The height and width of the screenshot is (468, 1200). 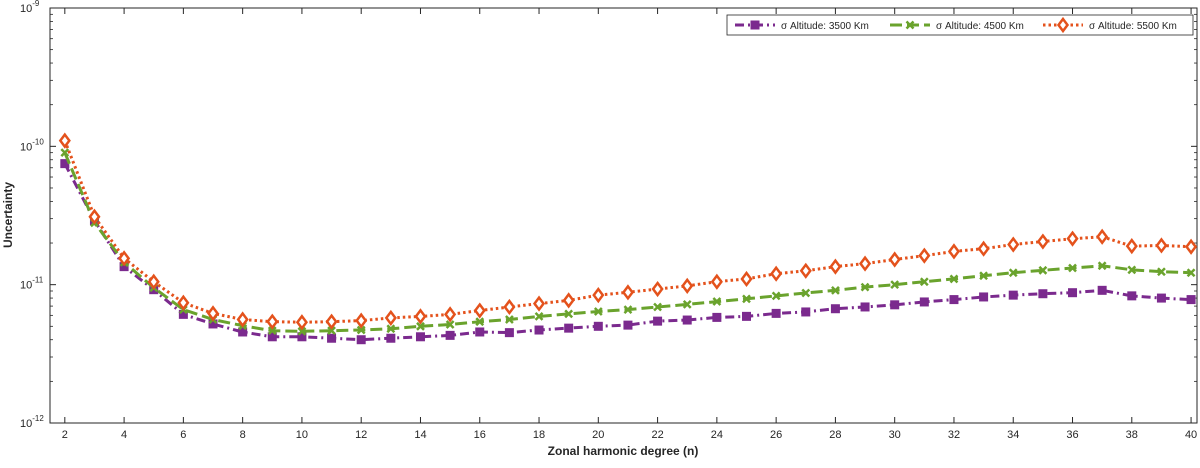 I want to click on y-axis-title: Uncertainty, so click(x=8, y=215).